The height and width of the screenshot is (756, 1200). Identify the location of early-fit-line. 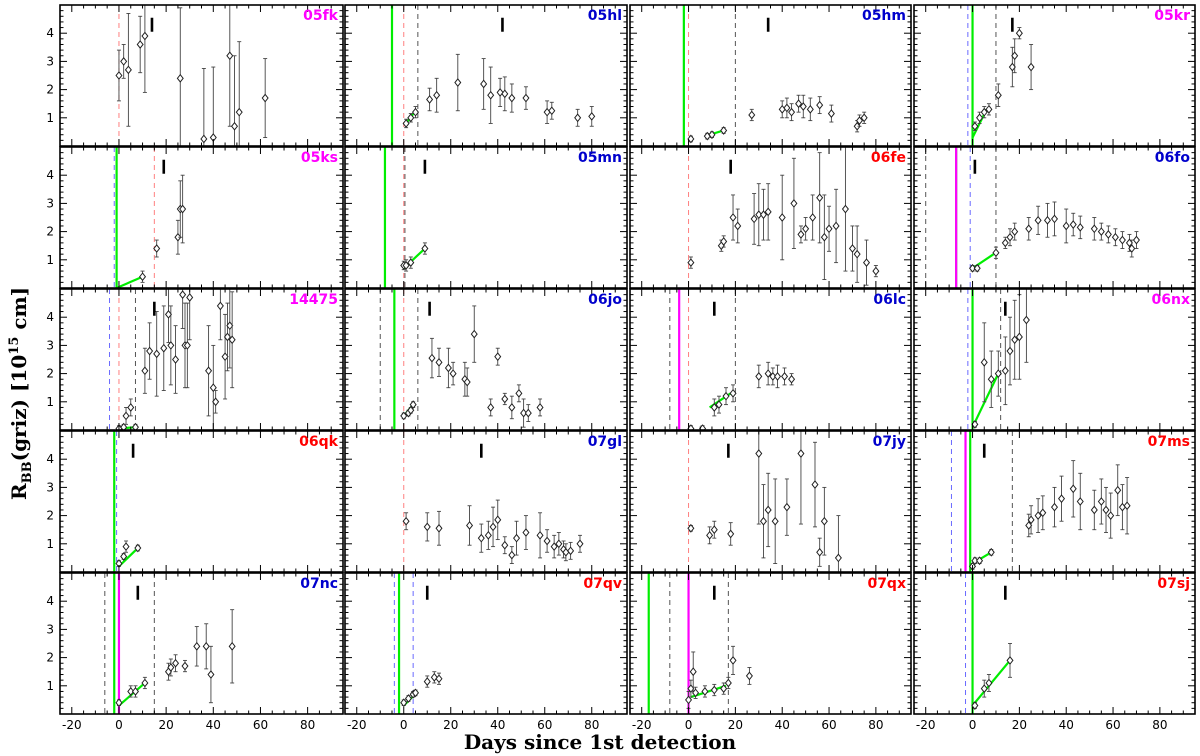
(129, 281).